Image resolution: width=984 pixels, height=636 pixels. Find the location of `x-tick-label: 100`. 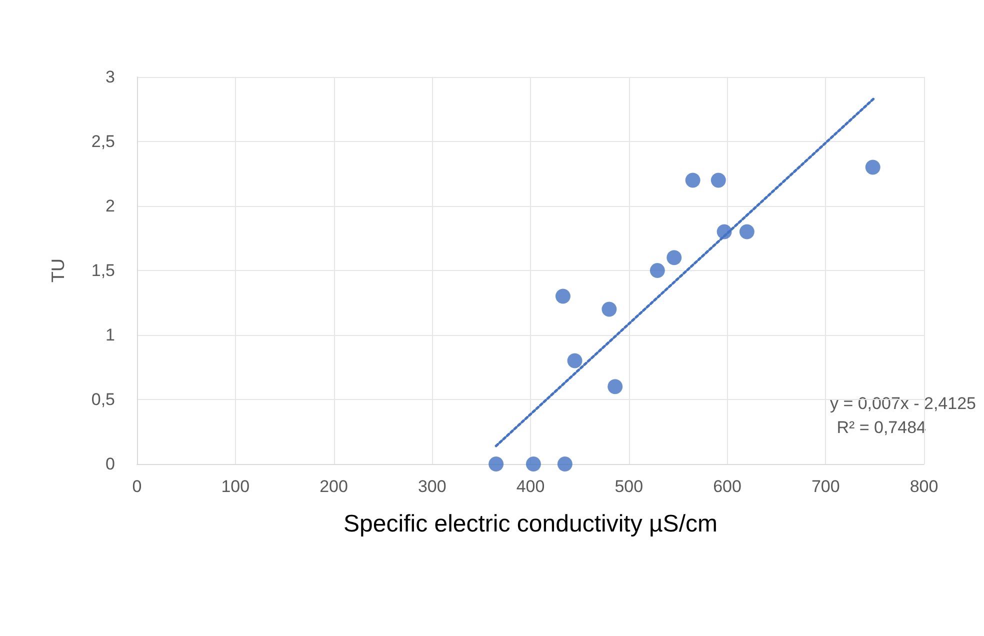

x-tick-label: 100 is located at coordinates (235, 486).